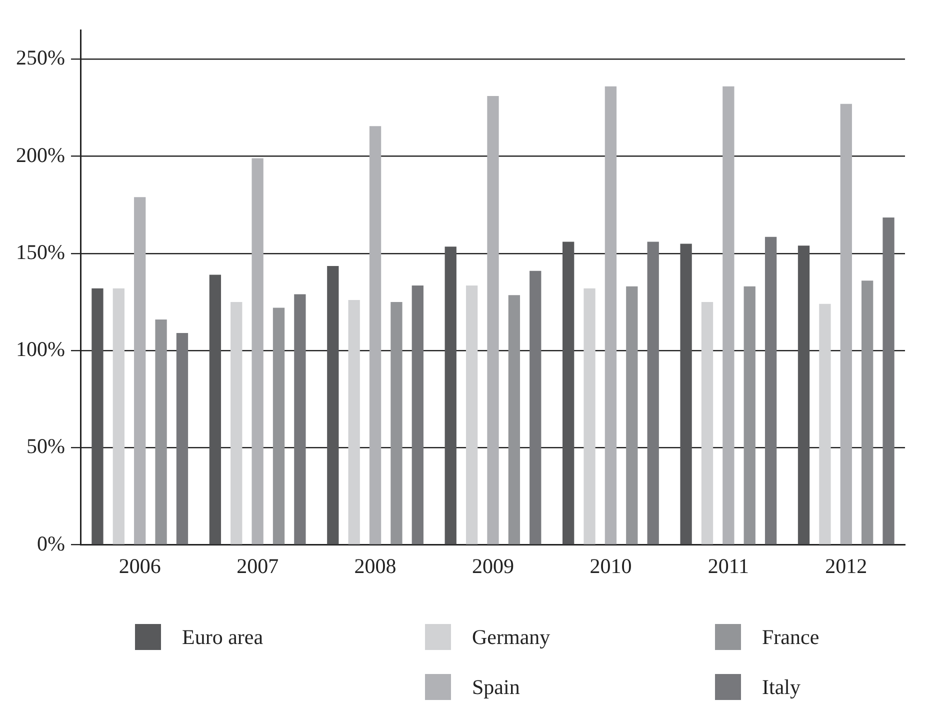 This screenshot has height=714, width=950. I want to click on legend-label: Italy, so click(781, 687).